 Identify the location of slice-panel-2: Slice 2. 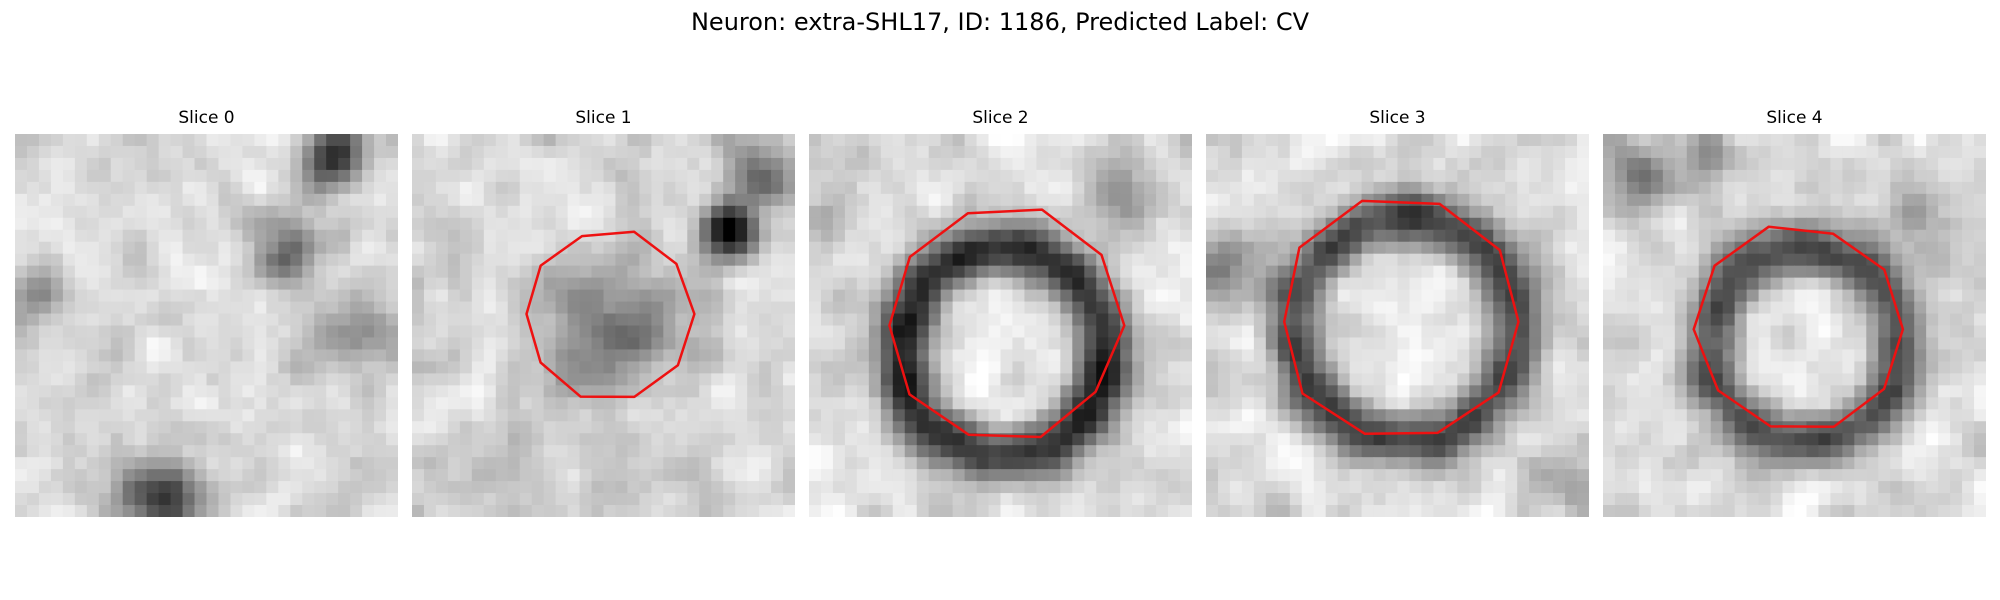
(1000, 312).